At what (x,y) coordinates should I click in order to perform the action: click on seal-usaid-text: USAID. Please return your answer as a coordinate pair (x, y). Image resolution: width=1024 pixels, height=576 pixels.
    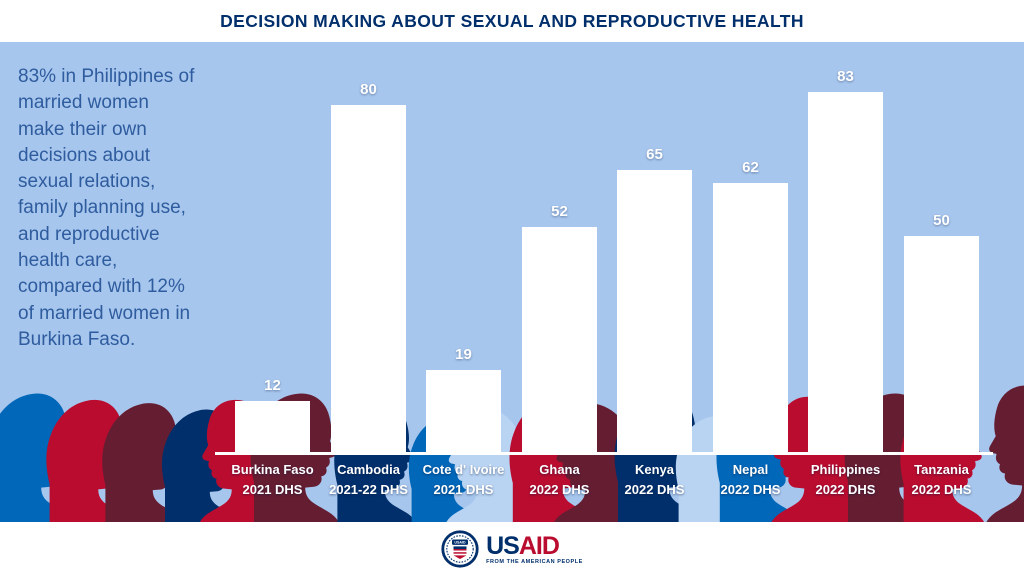
    Looking at the image, I should click on (461, 543).